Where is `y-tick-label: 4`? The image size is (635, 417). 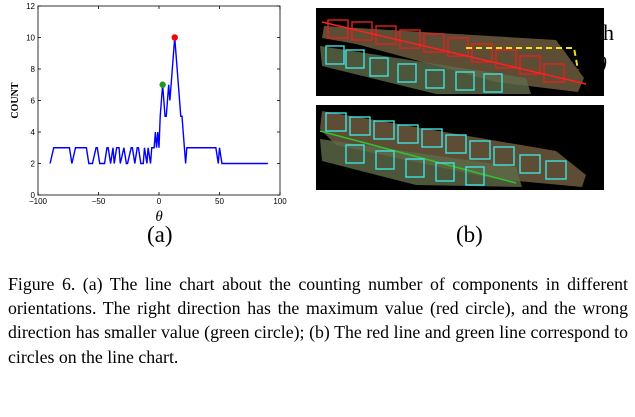
y-tick-label: 4 is located at coordinates (33, 132).